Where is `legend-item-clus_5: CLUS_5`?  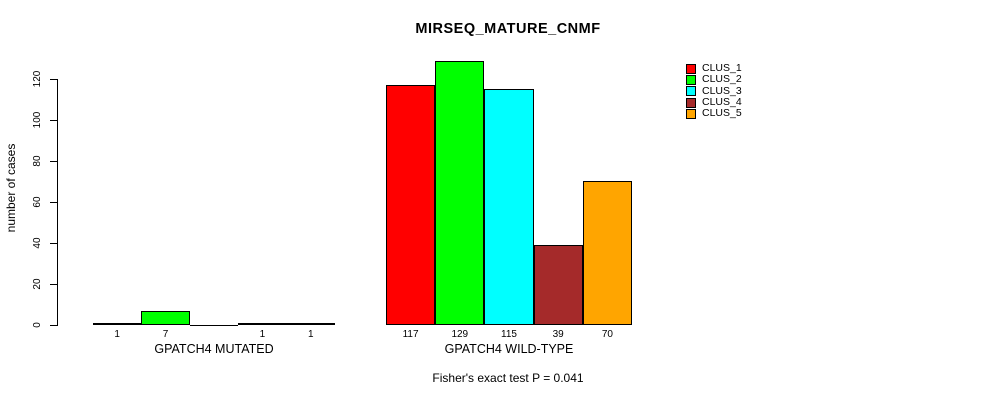
legend-item-clus_5: CLUS_5 is located at coordinates (714, 113).